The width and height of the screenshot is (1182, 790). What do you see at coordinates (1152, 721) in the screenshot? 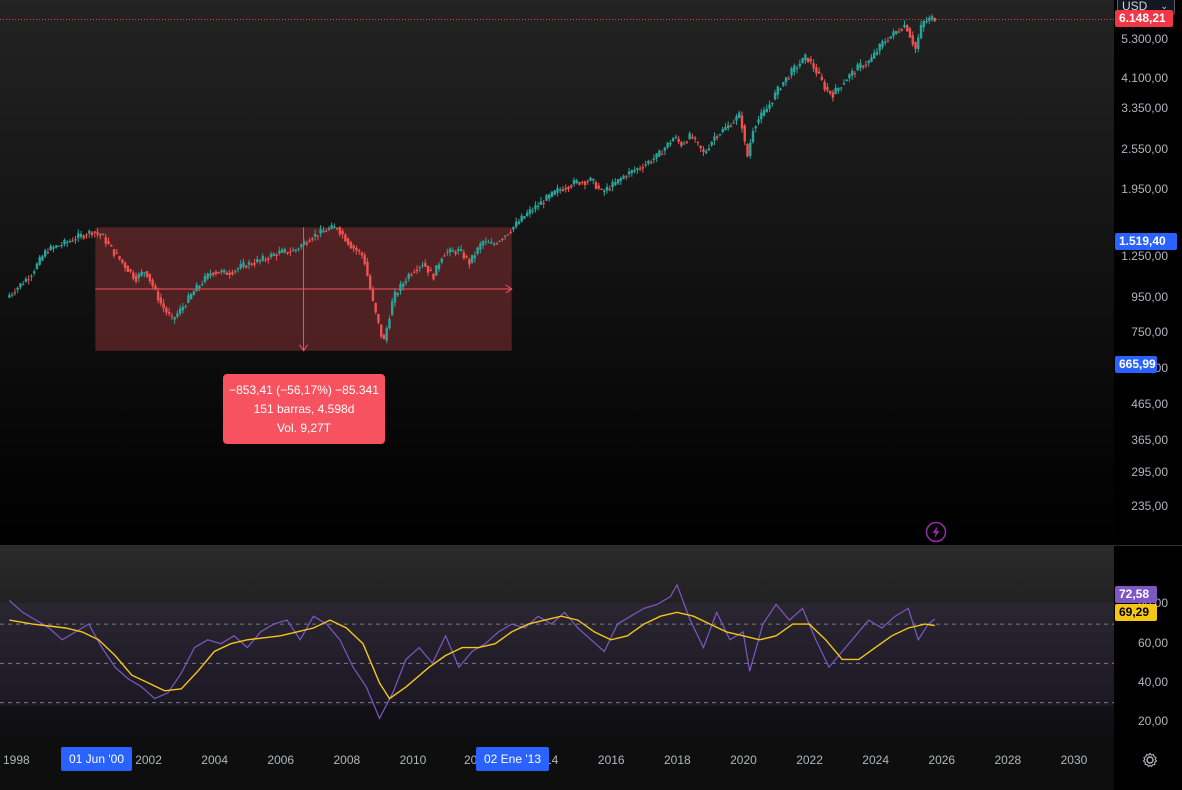
I see `rsi-axis-label: 20,00` at bounding box center [1152, 721].